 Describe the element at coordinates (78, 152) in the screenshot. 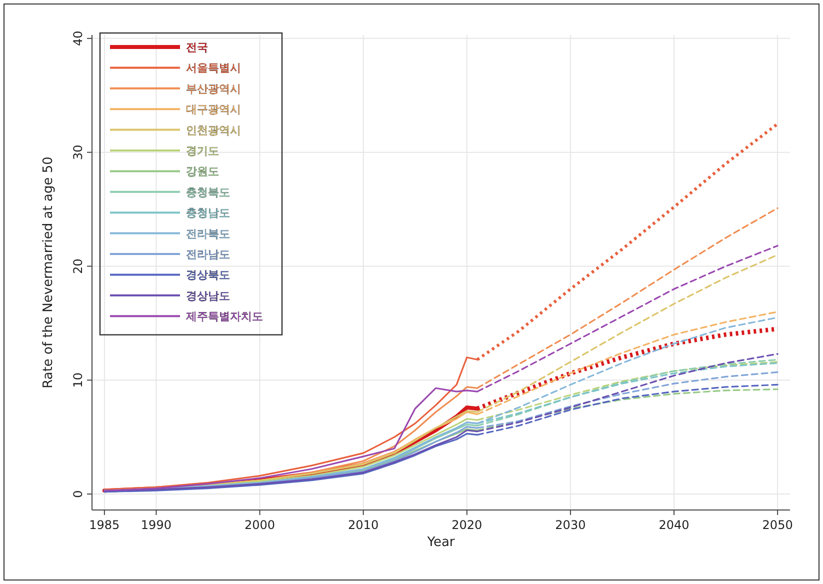

I see `y-tick-label: 30` at that location.